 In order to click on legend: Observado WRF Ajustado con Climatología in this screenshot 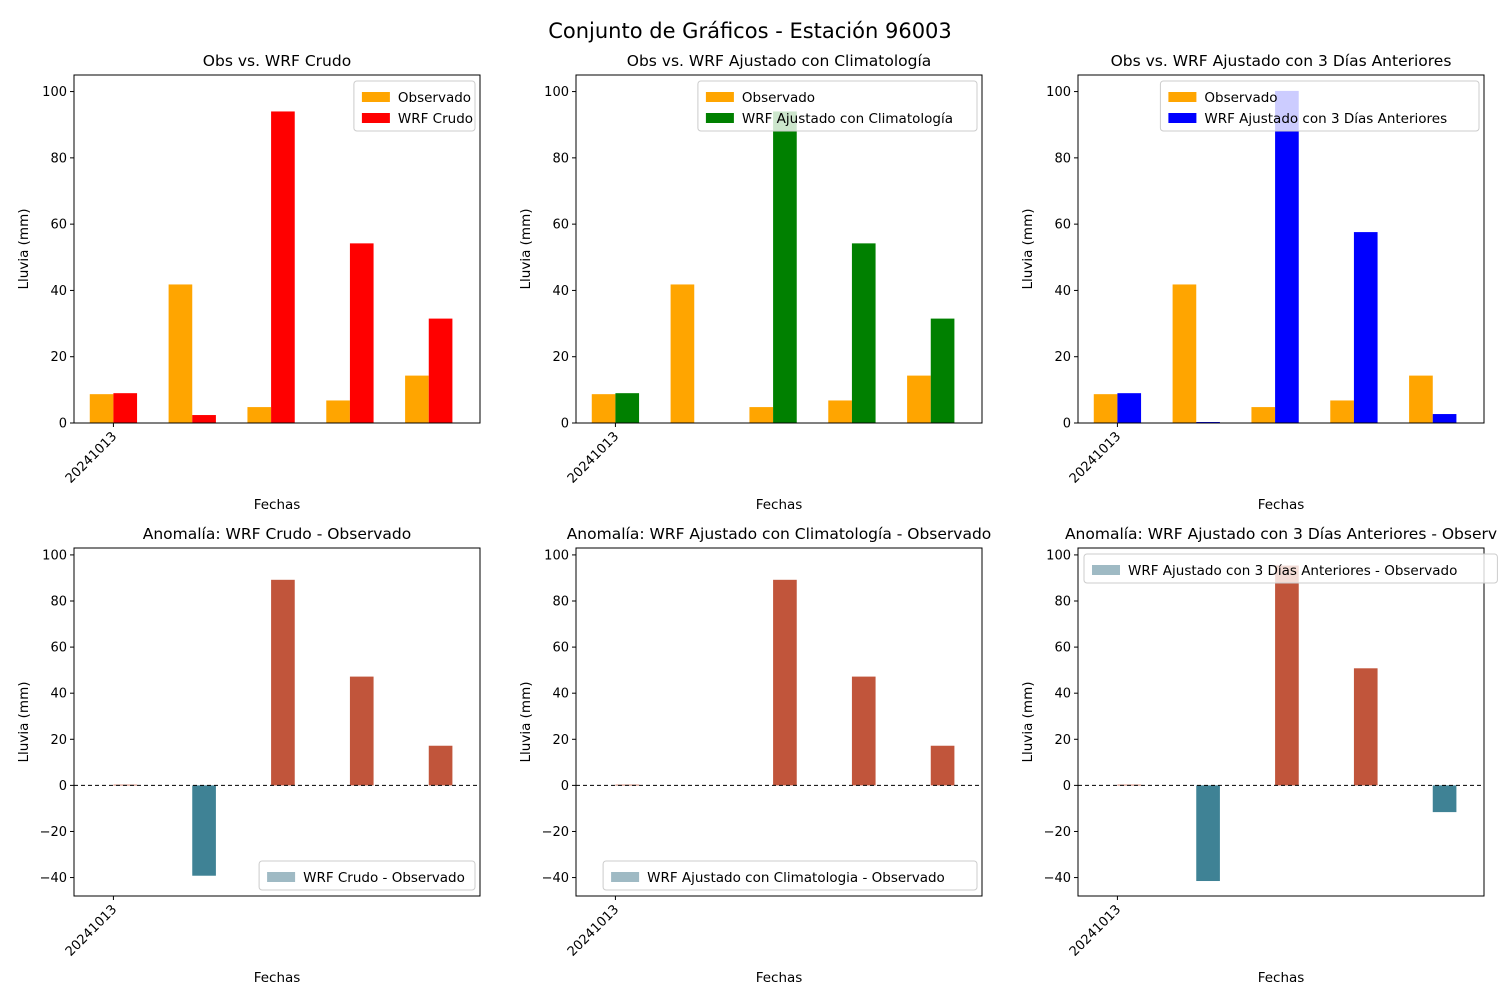, I will do `click(837, 106)`.